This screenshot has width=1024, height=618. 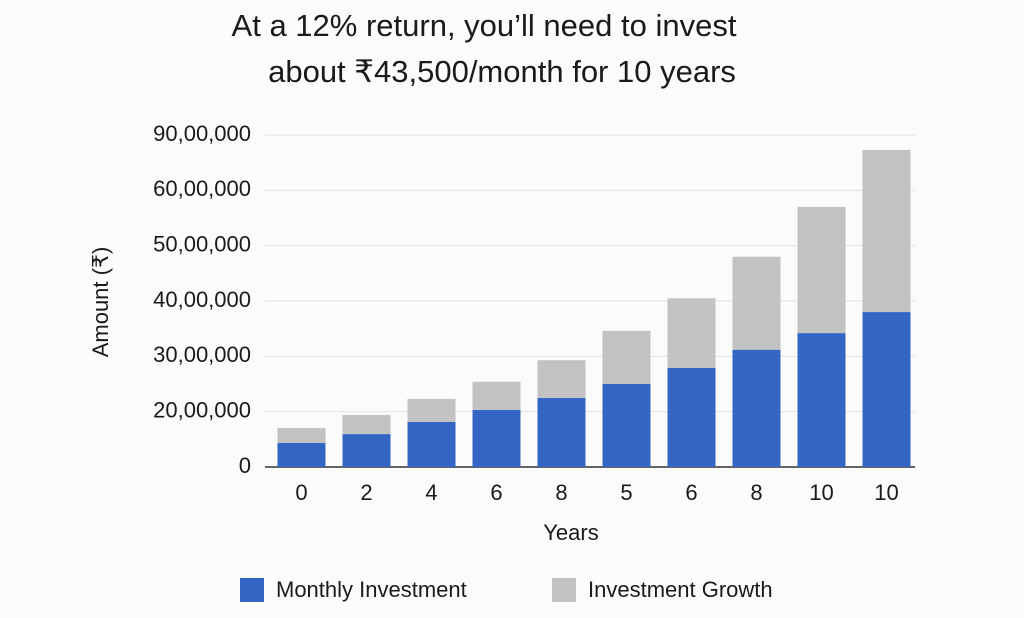 What do you see at coordinates (366, 492) in the screenshot?
I see `x-tick-label: 2` at bounding box center [366, 492].